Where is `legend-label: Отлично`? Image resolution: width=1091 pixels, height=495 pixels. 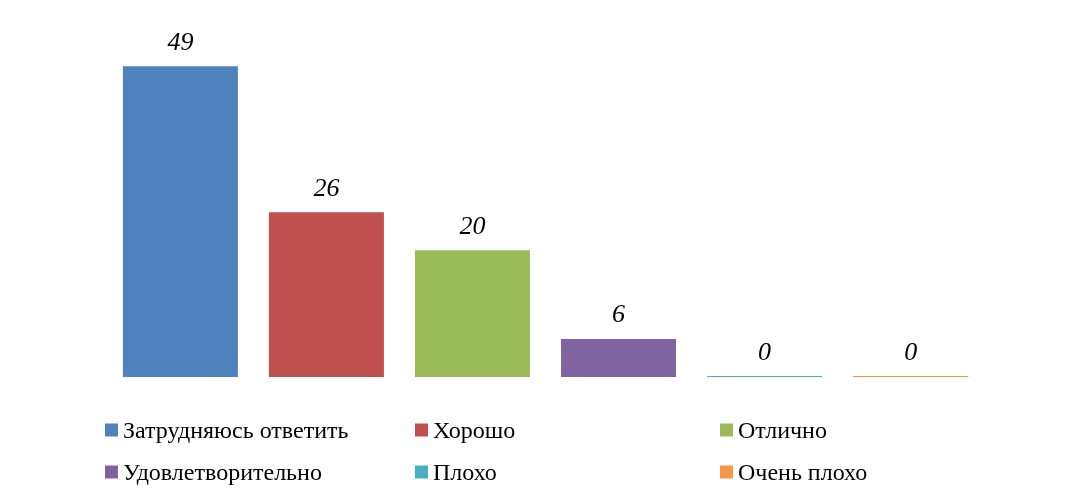
legend-label: Отлично is located at coordinates (782, 430).